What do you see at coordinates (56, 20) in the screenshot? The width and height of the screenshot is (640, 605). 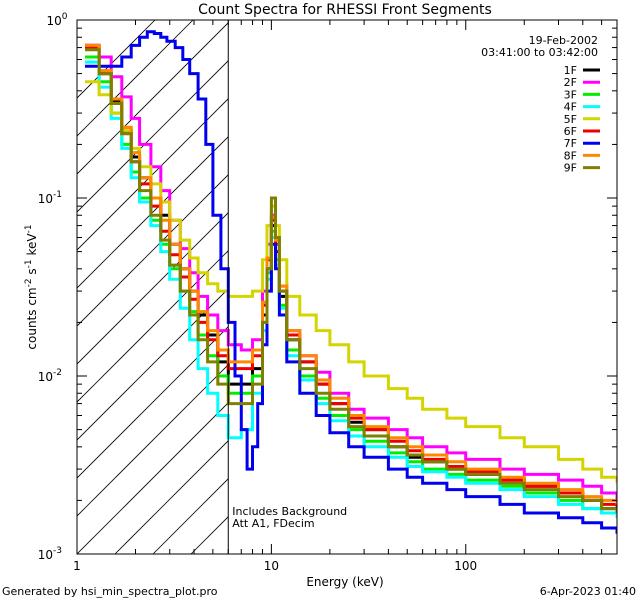 I see `y-tick-label: 10⁰` at bounding box center [56, 20].